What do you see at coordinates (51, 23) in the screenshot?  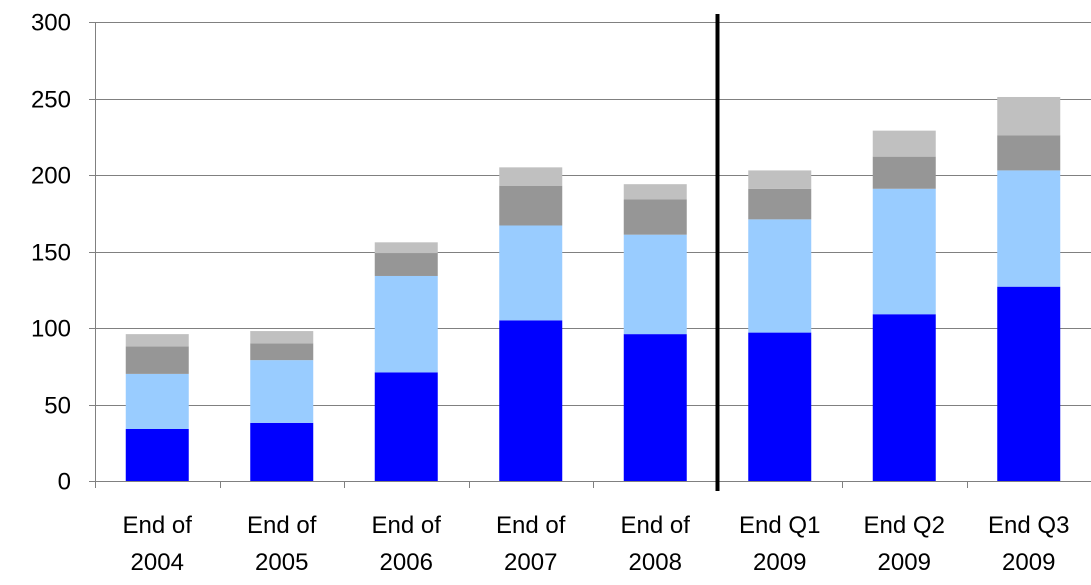 I see `y-tick-label: 300` at bounding box center [51, 23].